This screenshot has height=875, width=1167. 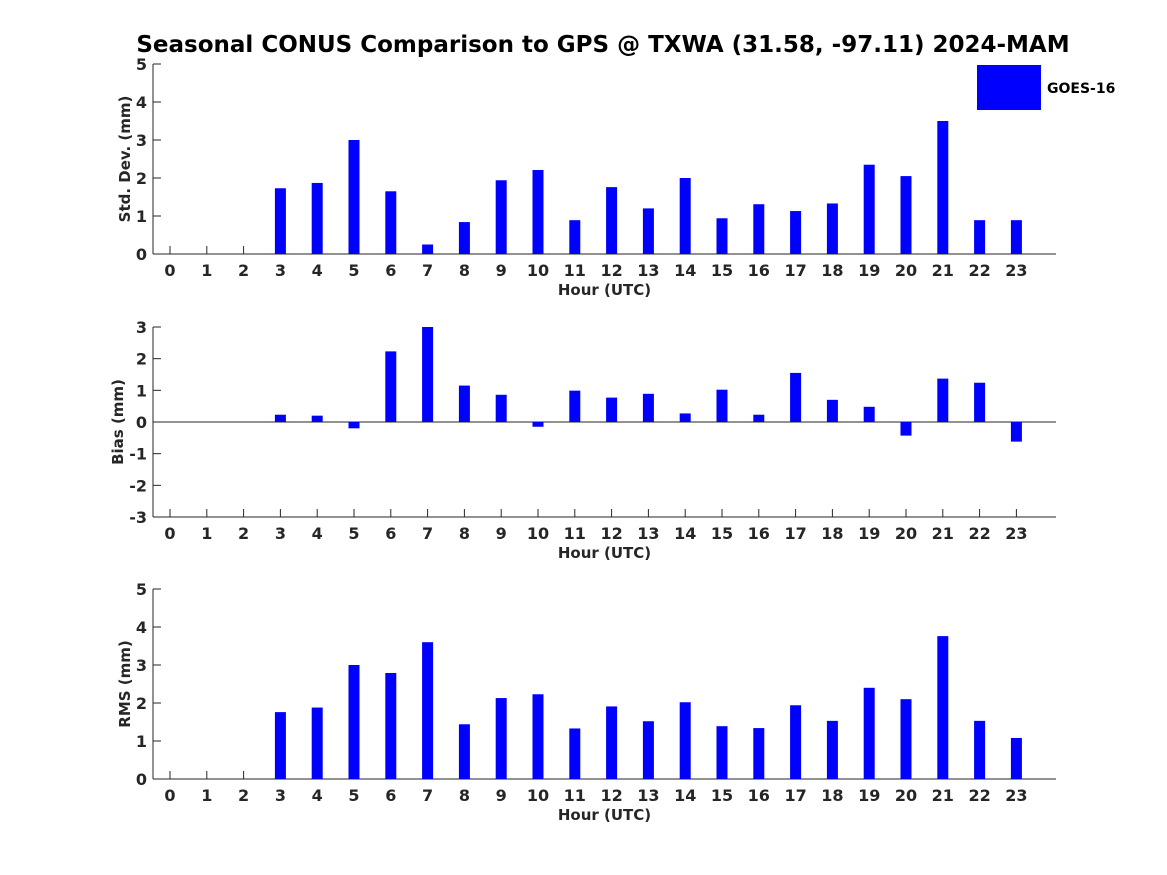 I want to click on std-dev-x-tick-label: 22, so click(x=979, y=270).